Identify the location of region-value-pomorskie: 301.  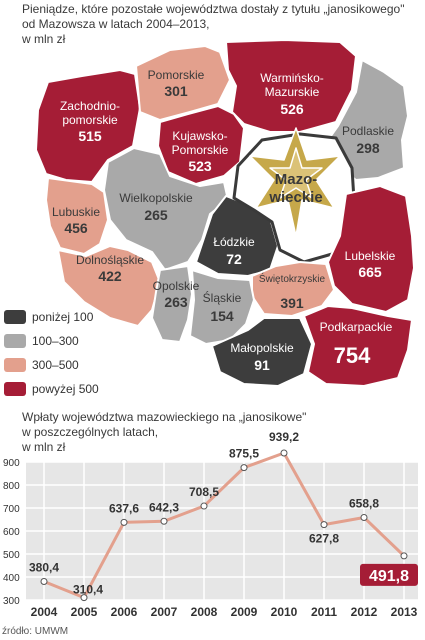
(176, 91).